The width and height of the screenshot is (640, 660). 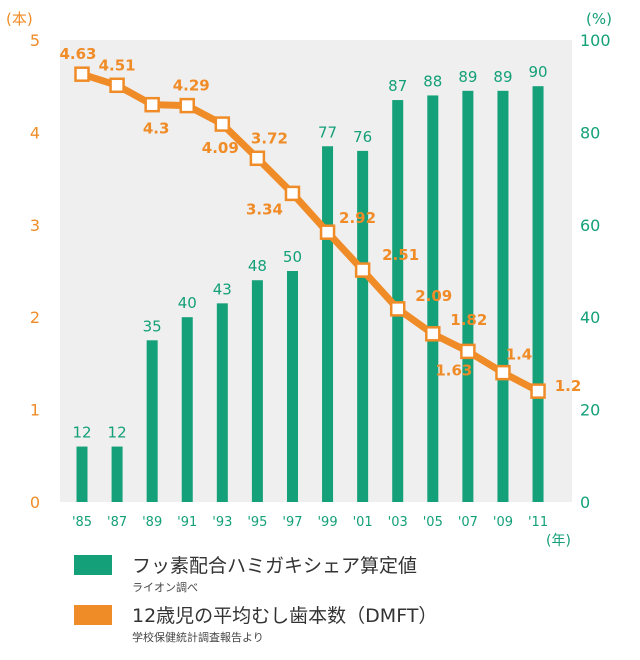 I want to click on dmft-value-label: 1.82, so click(x=468, y=320).